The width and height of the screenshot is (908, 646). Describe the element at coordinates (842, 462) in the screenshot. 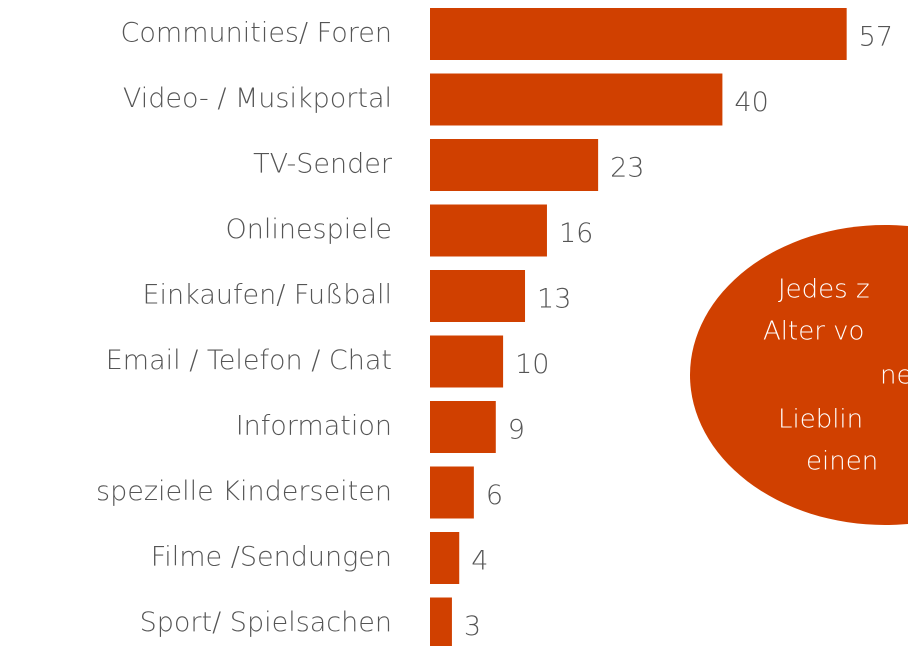

I see `callout-text: einen` at that location.